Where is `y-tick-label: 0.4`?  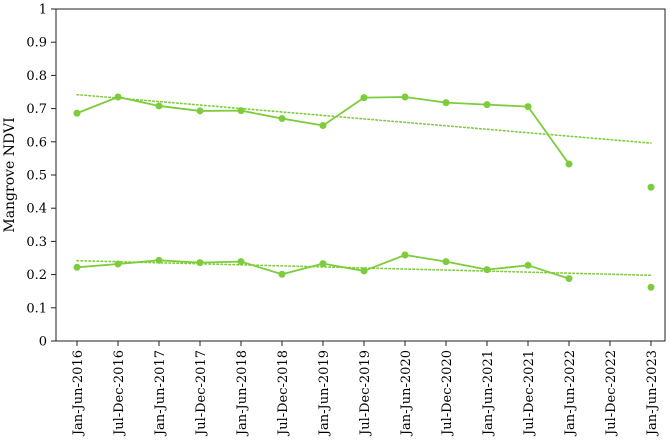
y-tick-label: 0.4 is located at coordinates (36, 209).